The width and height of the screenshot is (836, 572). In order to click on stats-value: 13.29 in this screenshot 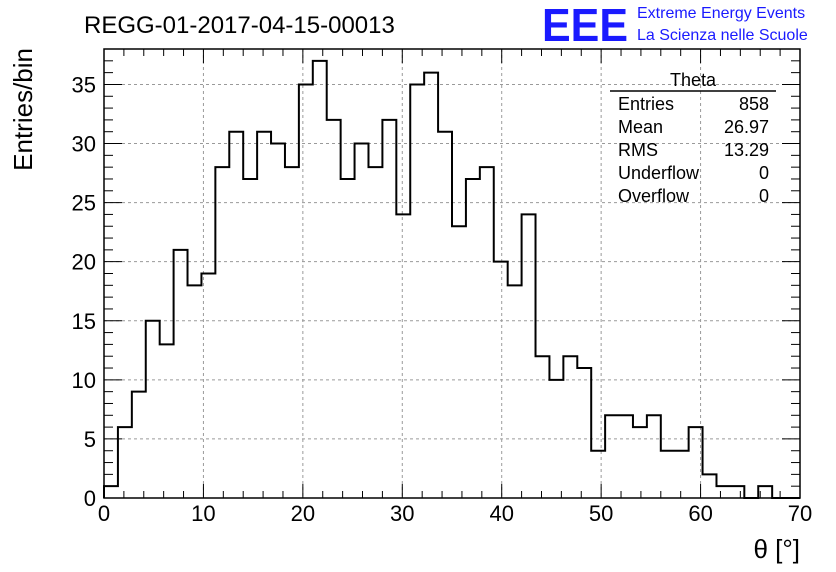, I will do `click(746, 150)`.